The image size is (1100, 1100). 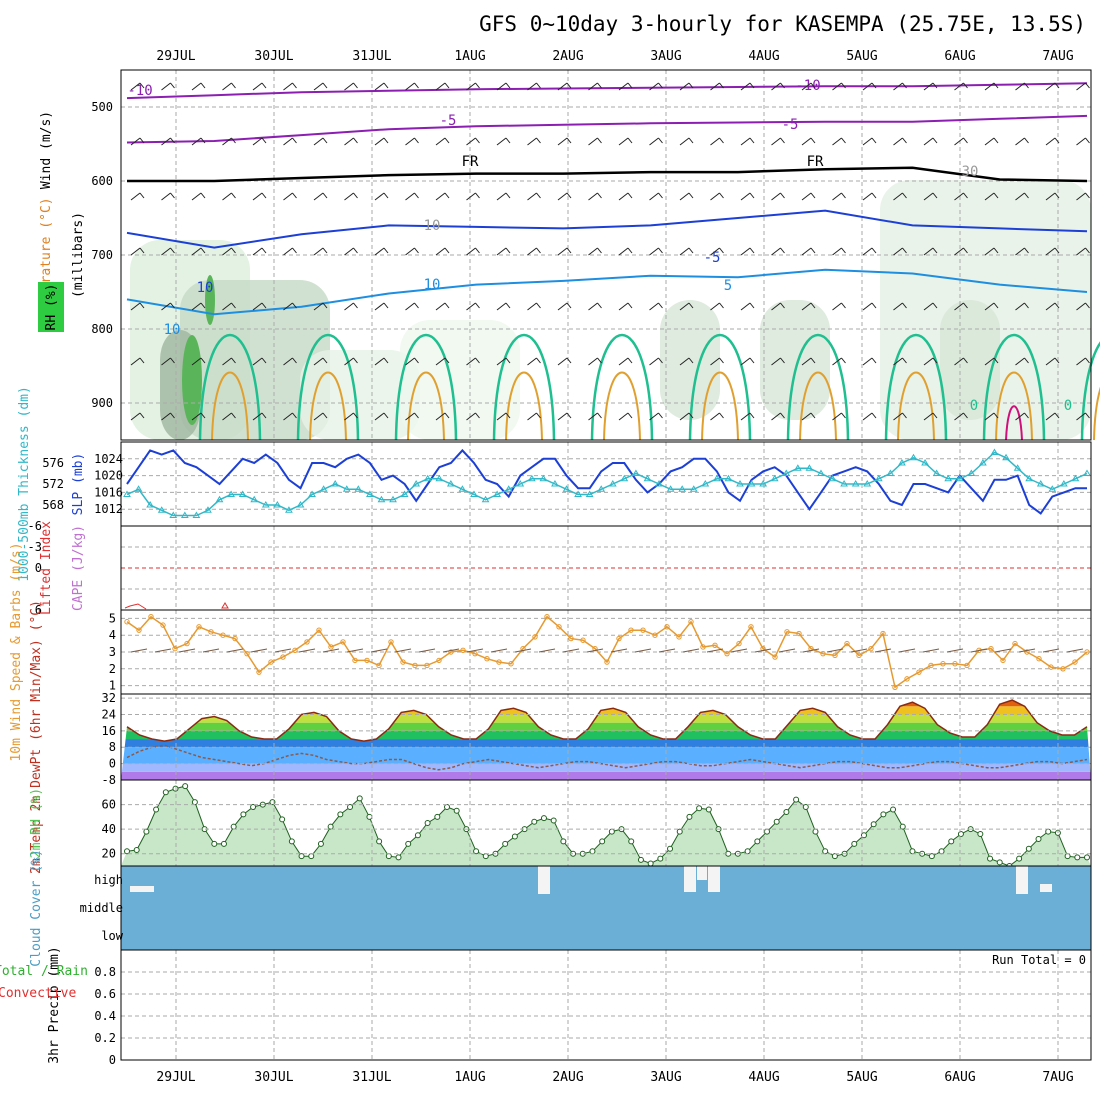 What do you see at coordinates (606, 755) in the screenshot?
I see `temp-band` at bounding box center [606, 755].